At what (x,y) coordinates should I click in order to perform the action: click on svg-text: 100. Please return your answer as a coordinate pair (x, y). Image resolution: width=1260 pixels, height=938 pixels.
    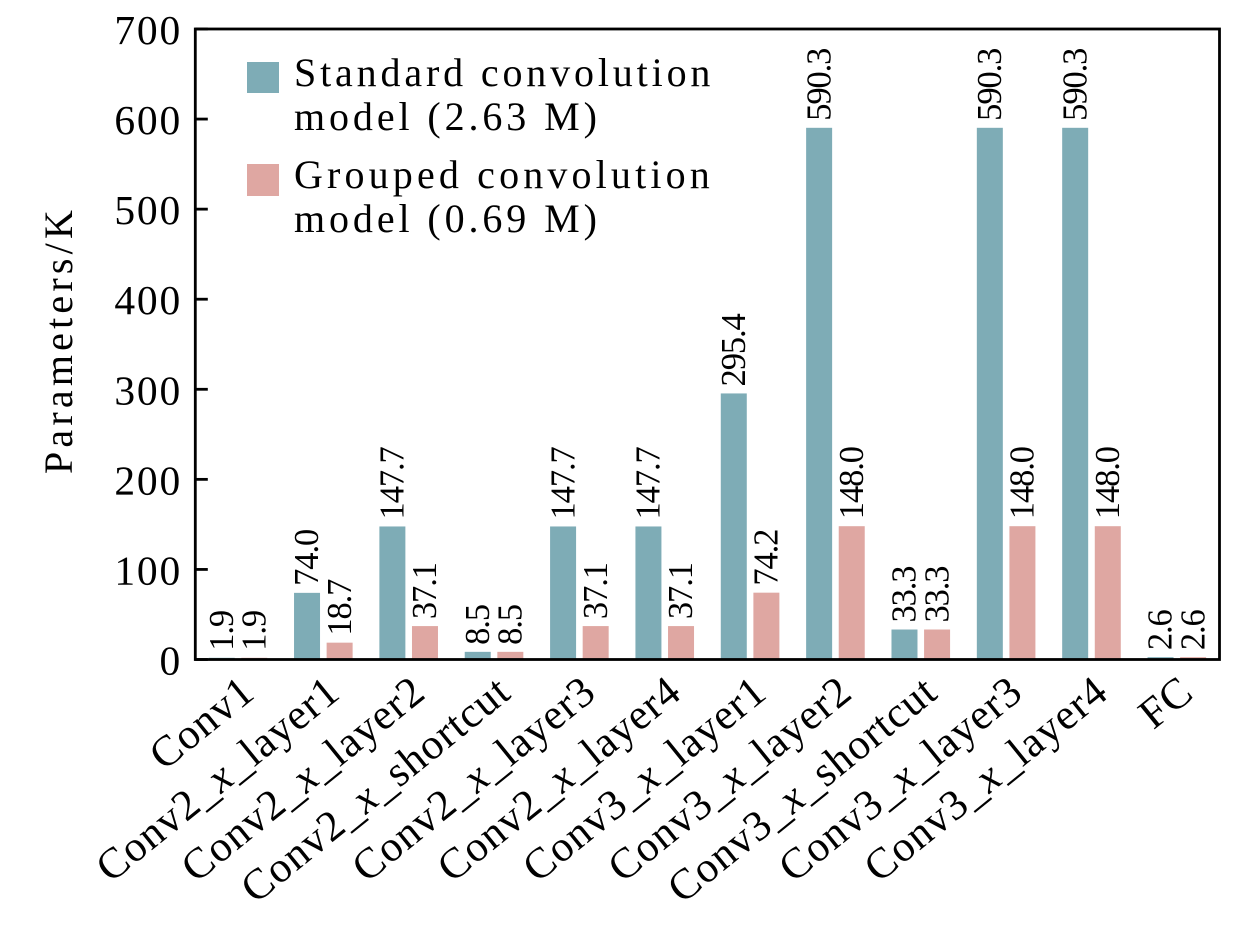
    Looking at the image, I should click on (148, 570).